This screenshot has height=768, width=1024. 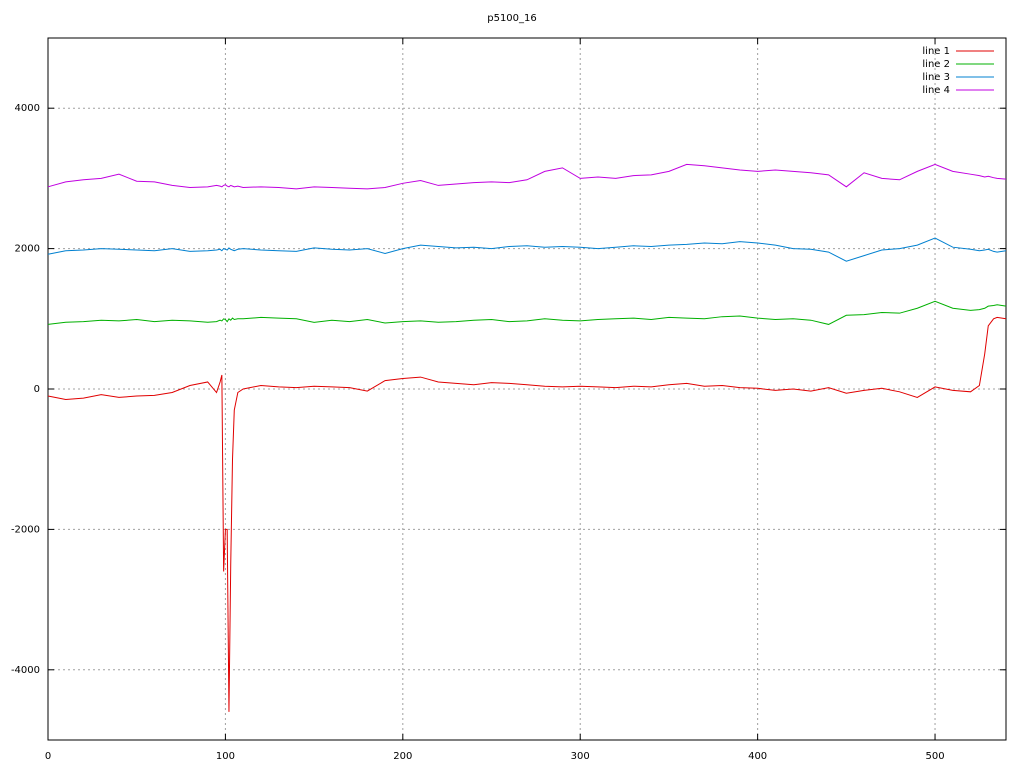 I want to click on legend-label: line 2, so click(x=936, y=64).